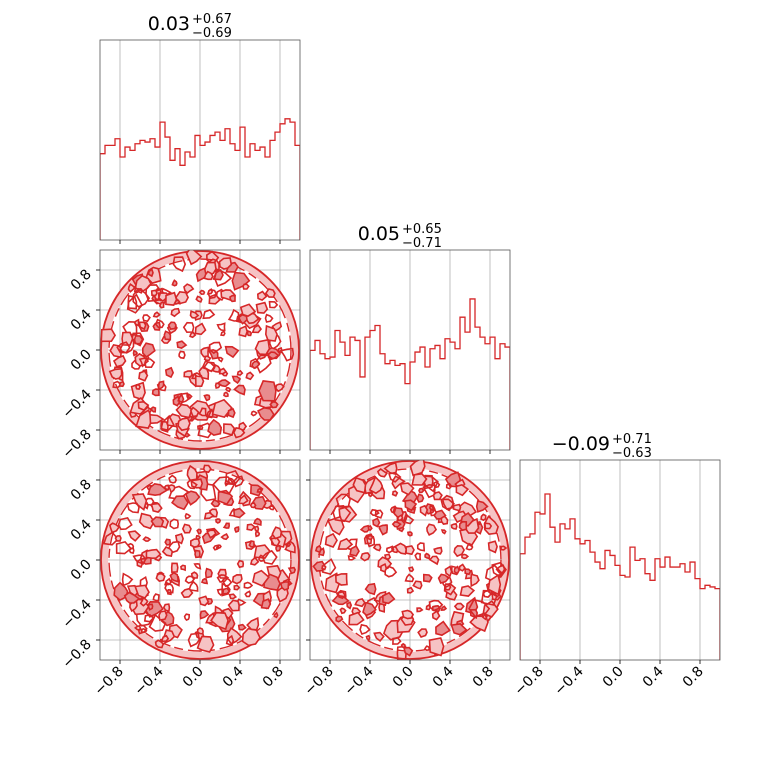 This screenshot has height=760, width=760. I want to click on panel-2-0: −0.8 −0.4 0.0 0.4 0.8−0.8−0.40.00.40.8, so click(180, 579).